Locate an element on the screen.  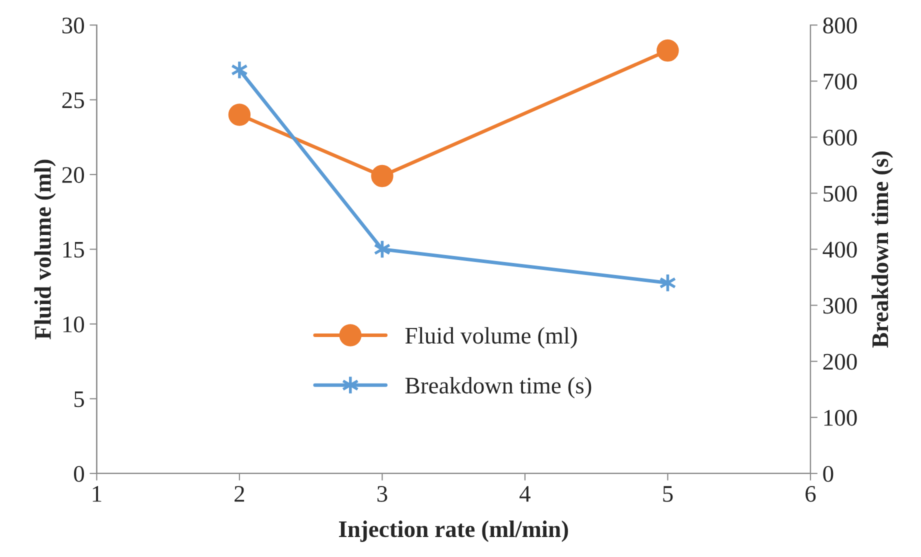
y-tick-label: 25 is located at coordinates (73, 100).